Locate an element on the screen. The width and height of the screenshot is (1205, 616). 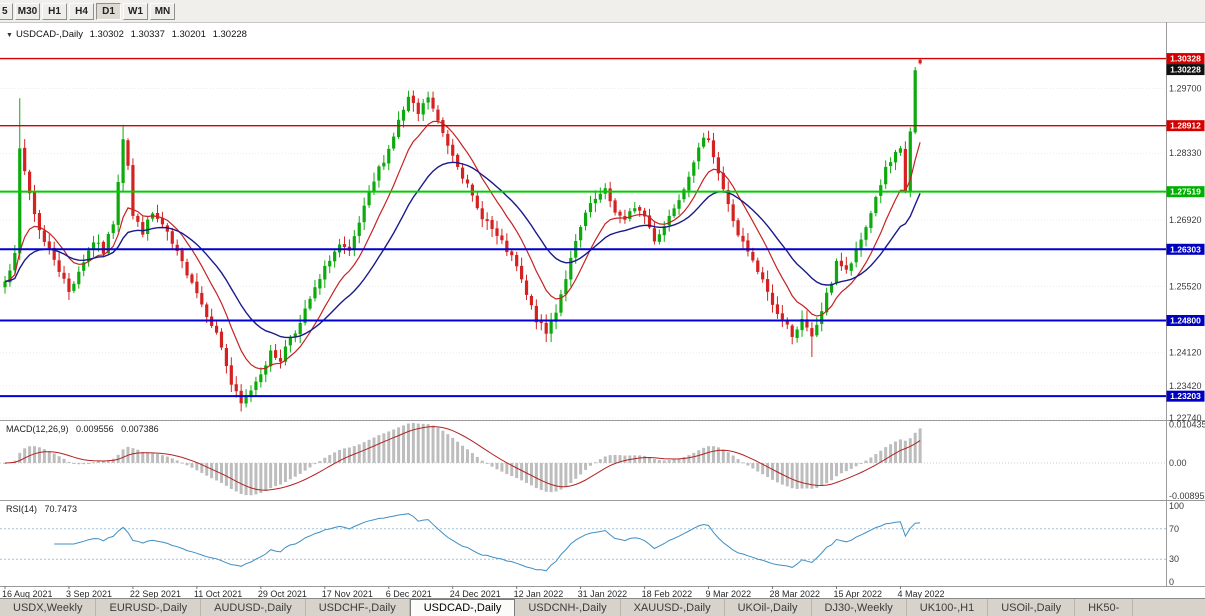
svg-text: 6 Dec 2021 is located at coordinates (409, 594).